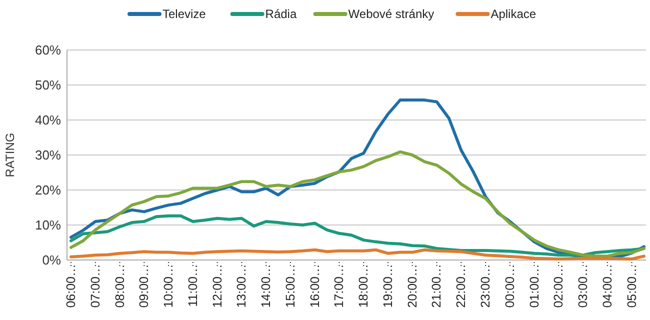  Describe the element at coordinates (48, 155) in the screenshot. I see `y-tick-label: 30%` at that location.